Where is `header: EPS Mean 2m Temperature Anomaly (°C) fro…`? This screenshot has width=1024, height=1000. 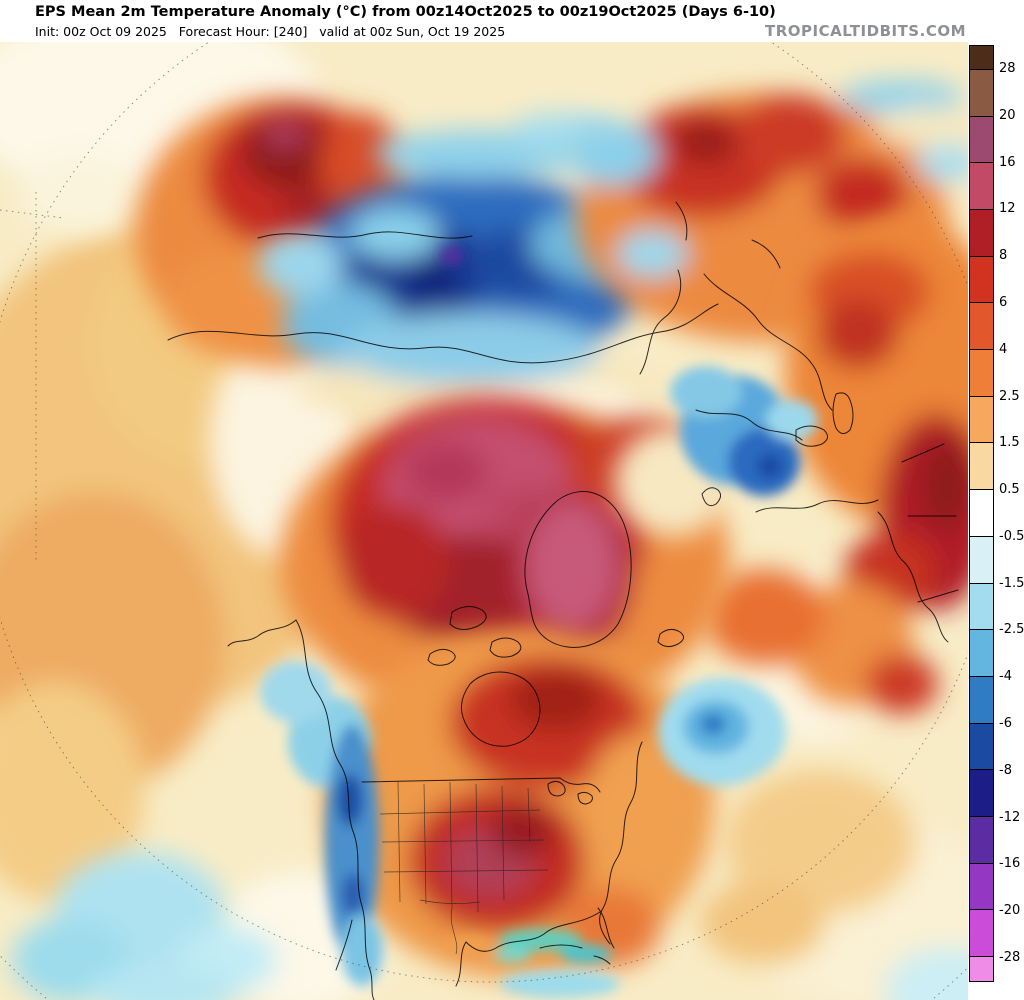 header: EPS Mean 2m Temperature Anomaly (°C) fro… is located at coordinates (484, 21).